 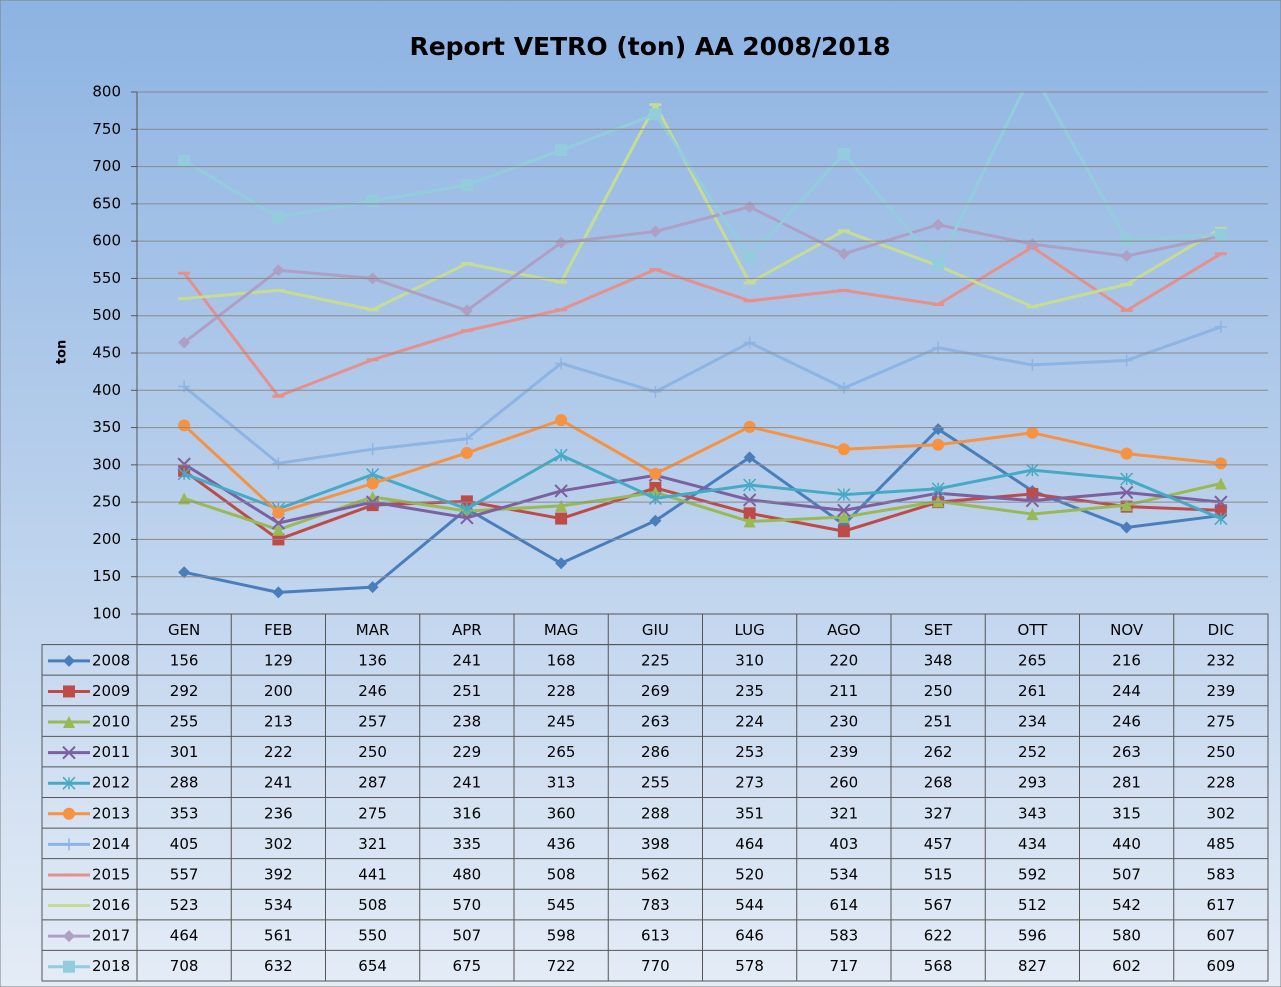 I want to click on x-tick-label: SET, so click(x=938, y=630).